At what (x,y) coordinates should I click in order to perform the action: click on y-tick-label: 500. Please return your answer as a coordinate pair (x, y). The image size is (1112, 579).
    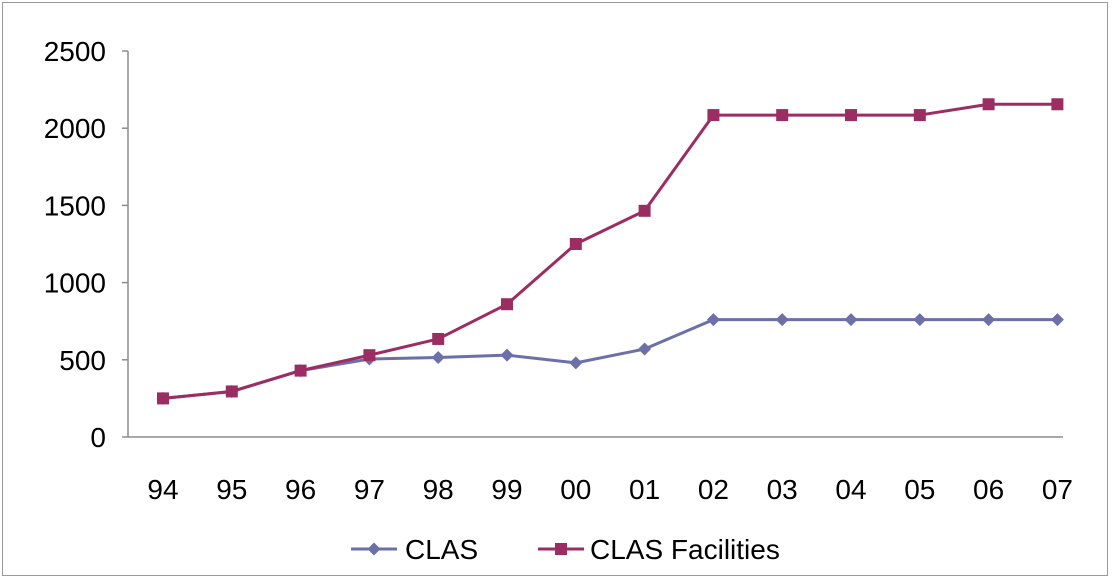
    Looking at the image, I should click on (82, 360).